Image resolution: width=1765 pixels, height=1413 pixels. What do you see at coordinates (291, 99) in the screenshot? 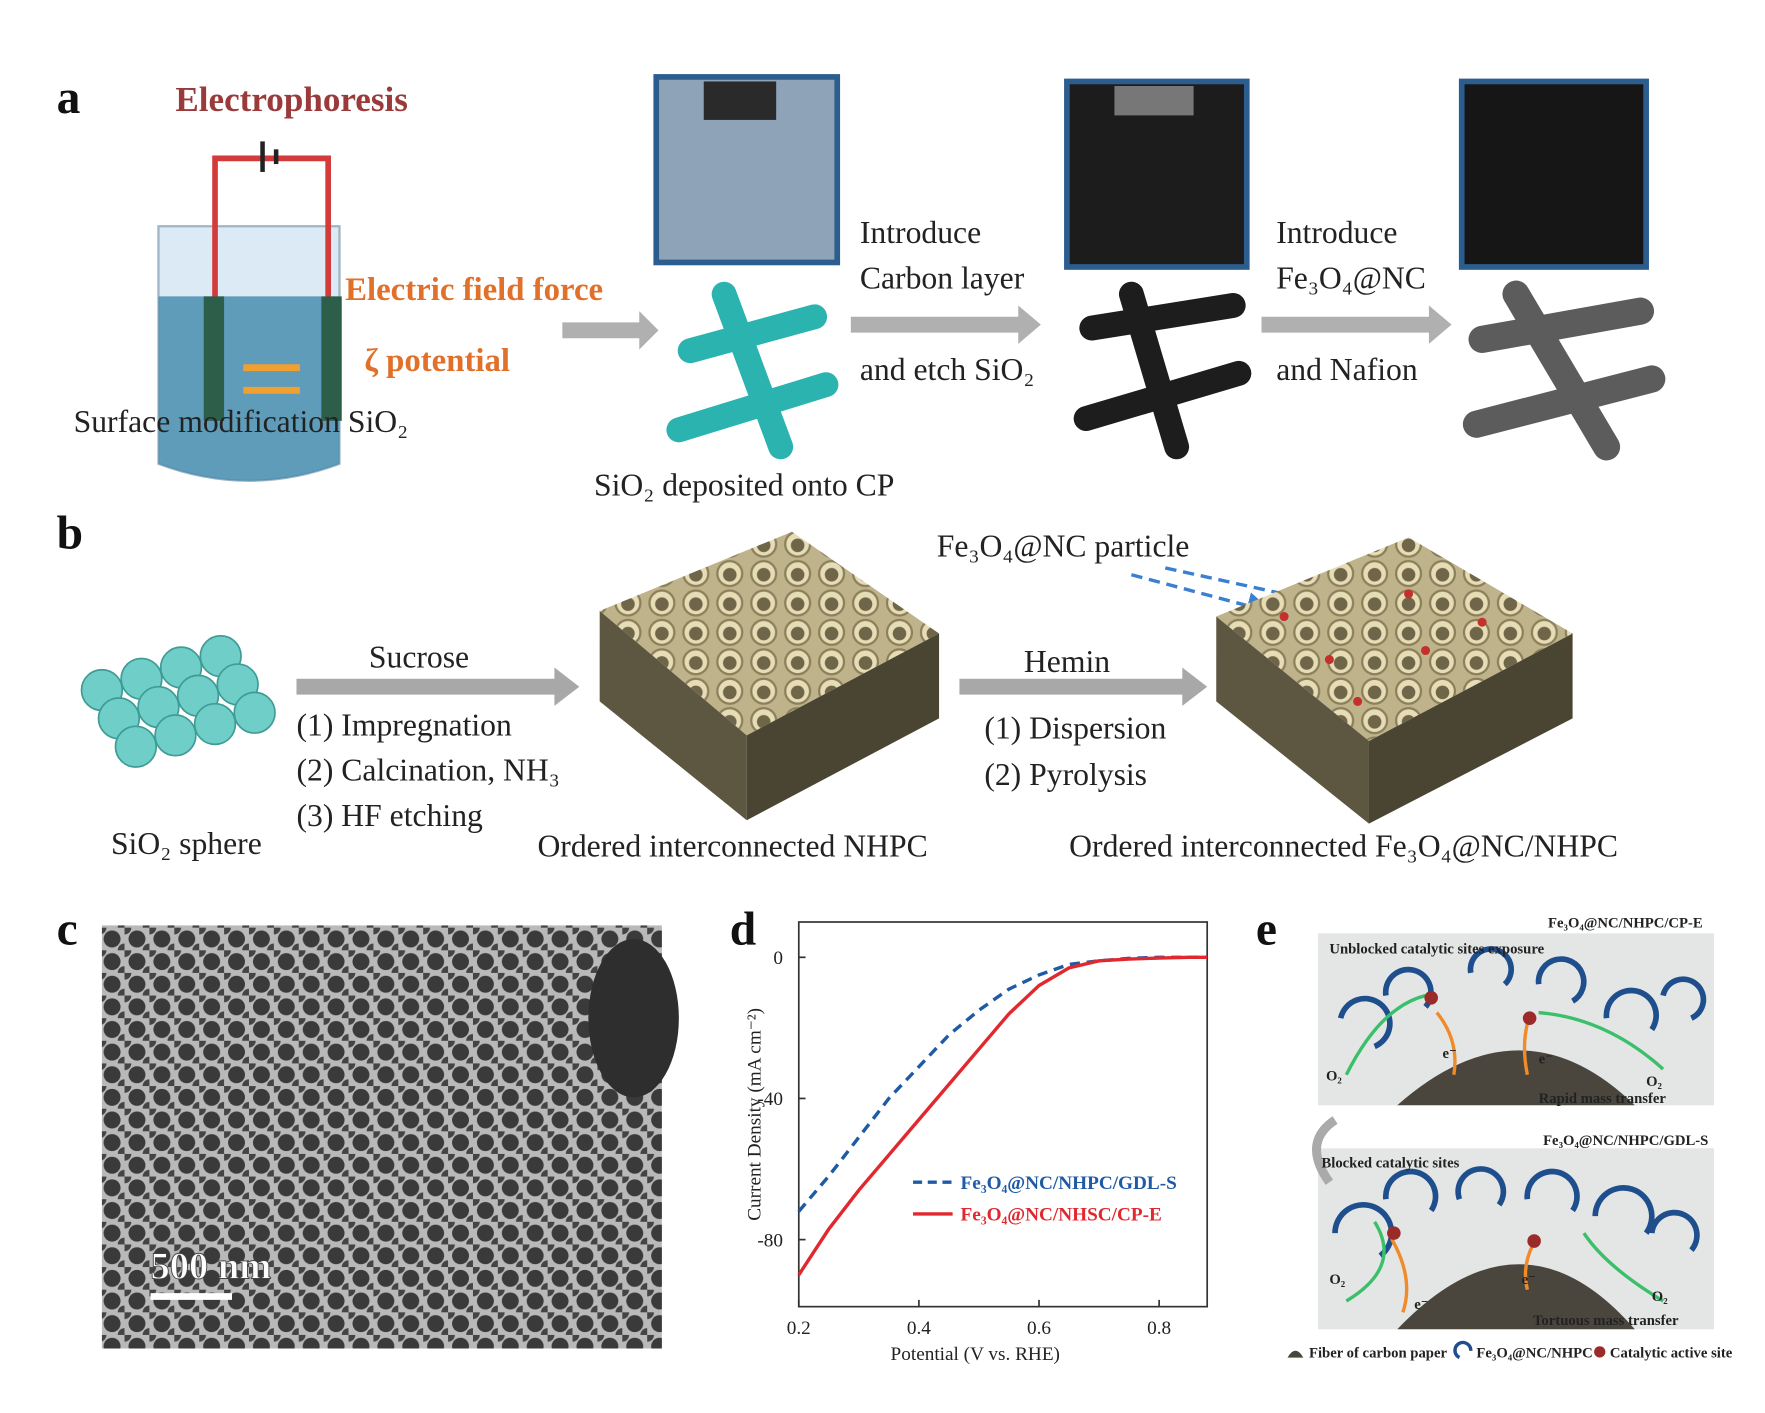
I see `title: Electrophoresis` at bounding box center [291, 99].